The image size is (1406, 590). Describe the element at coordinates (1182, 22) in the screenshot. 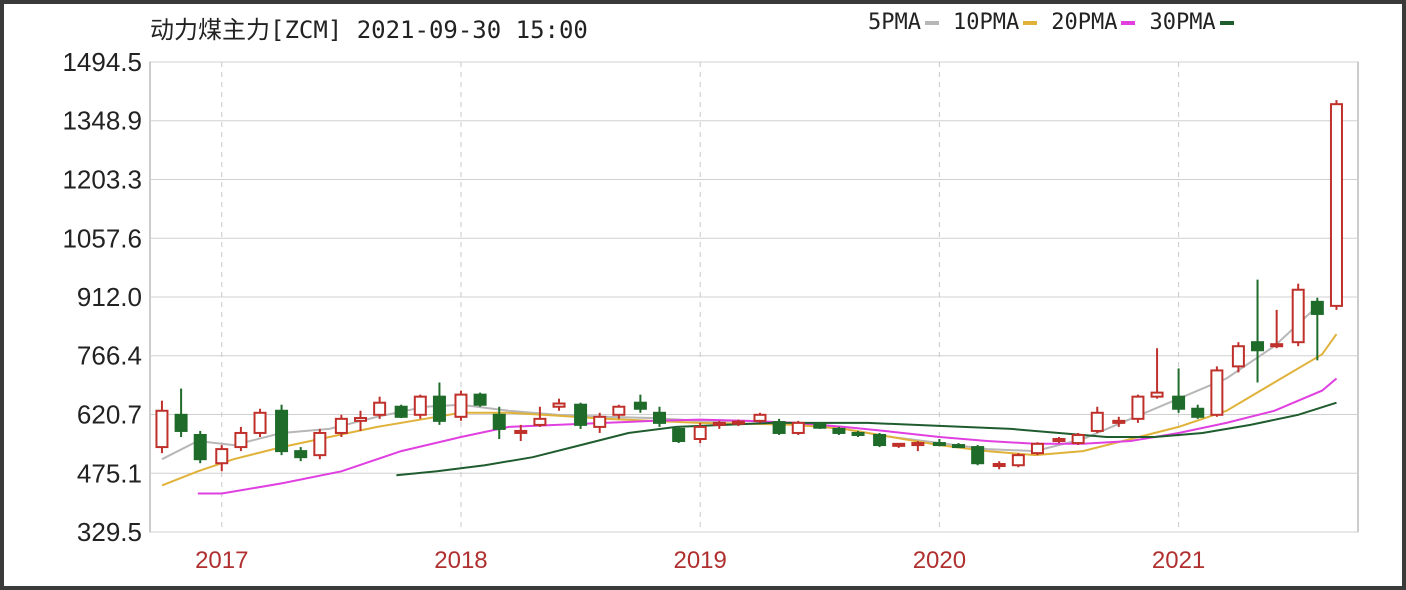

I see `legend-label: 30PMA` at that location.